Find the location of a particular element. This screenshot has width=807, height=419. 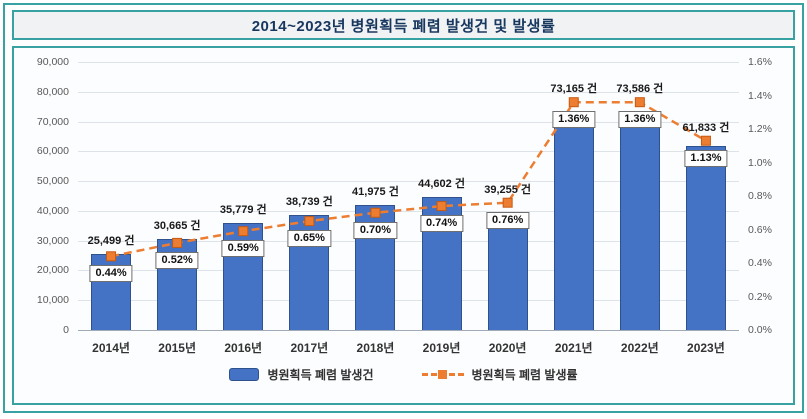

chart-title-box: 2014~2023년 병원획득 폐렴 발생건 및 발생률 is located at coordinates (403, 25).